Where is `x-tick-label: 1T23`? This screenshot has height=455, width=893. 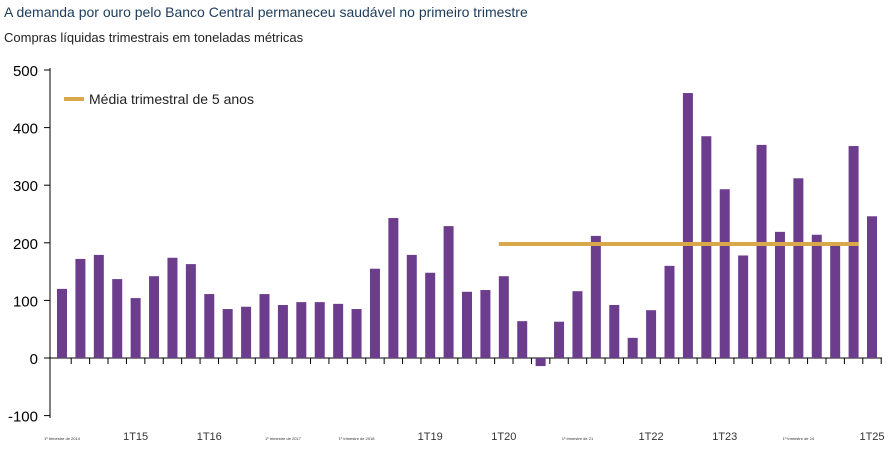 x-tick-label: 1T23 is located at coordinates (724, 437).